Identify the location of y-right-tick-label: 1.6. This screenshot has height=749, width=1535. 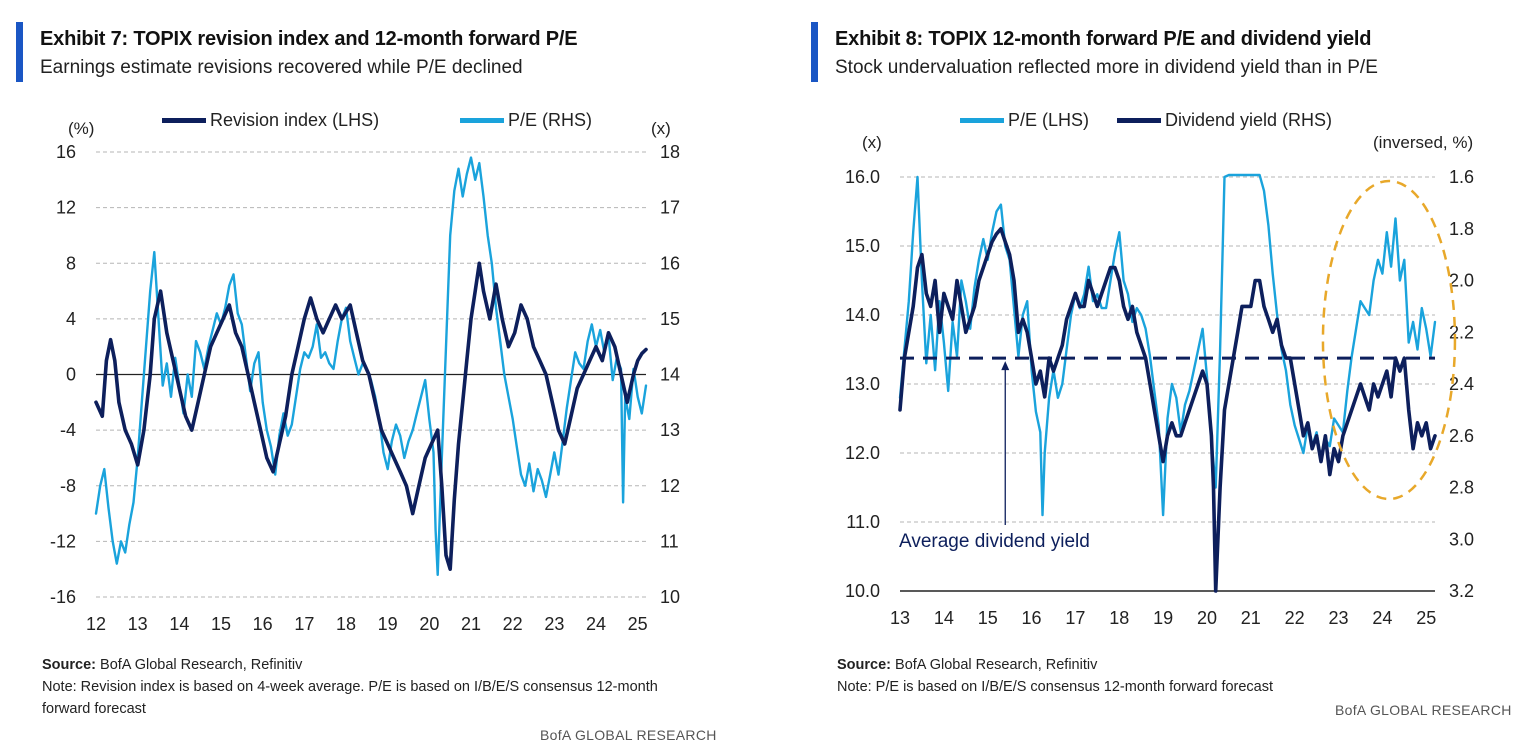
(1461, 177).